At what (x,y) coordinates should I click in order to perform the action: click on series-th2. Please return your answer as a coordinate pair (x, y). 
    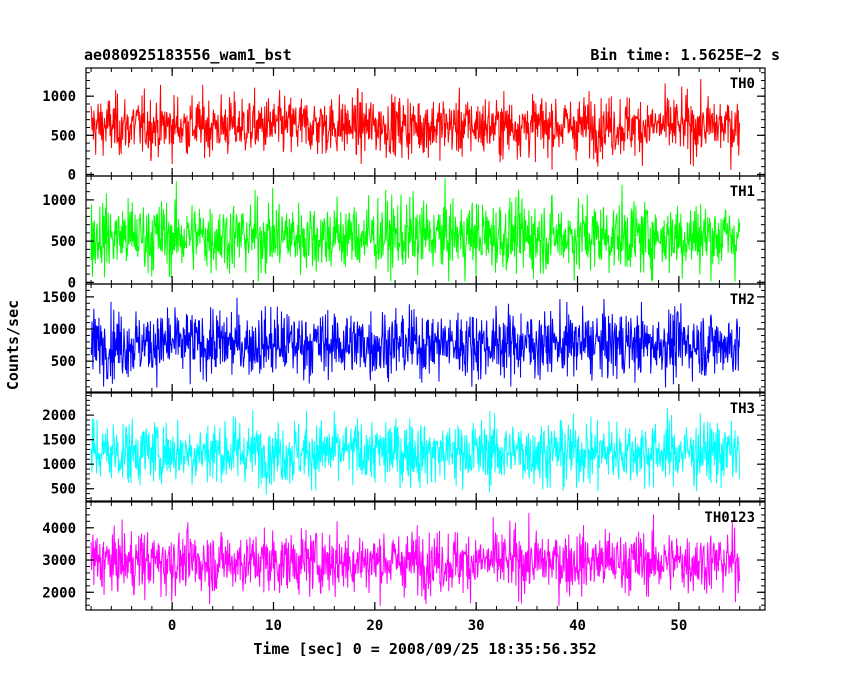
    Looking at the image, I should click on (415, 342).